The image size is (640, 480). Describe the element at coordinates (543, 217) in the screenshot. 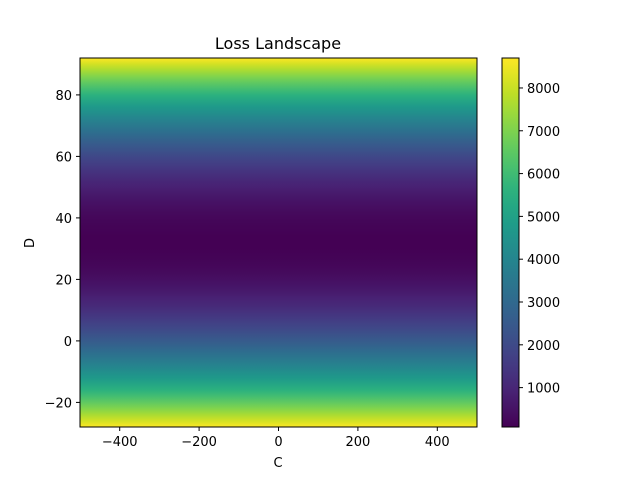

I see `colorbar-tick-label: 5000` at that location.